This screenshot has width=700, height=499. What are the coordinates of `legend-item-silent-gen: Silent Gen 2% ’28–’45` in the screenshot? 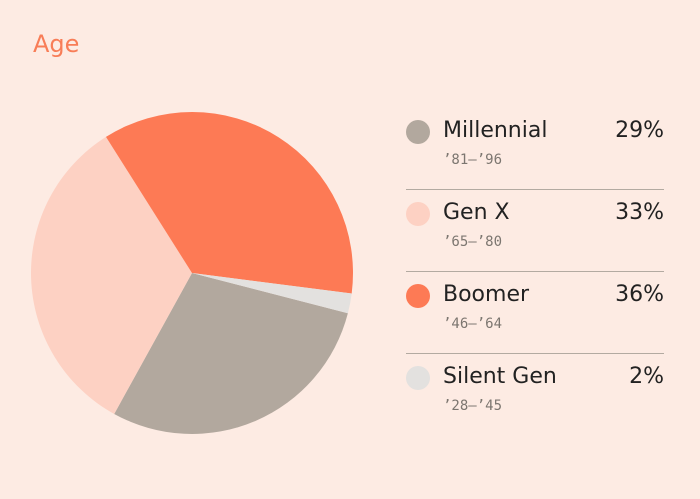 It's located at (535, 395).